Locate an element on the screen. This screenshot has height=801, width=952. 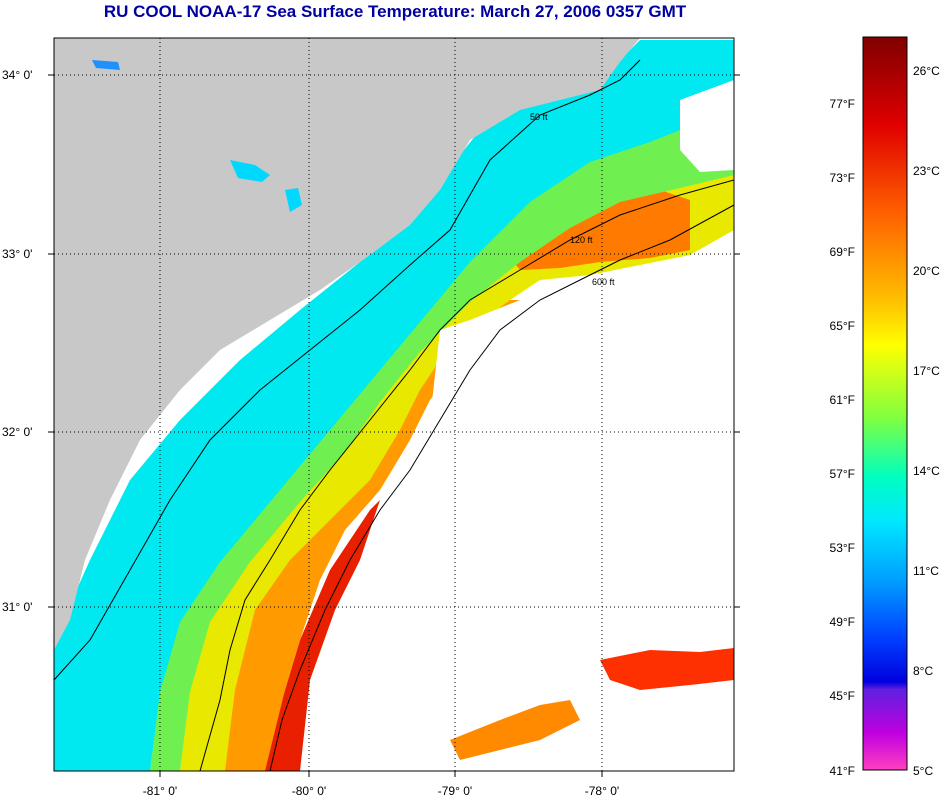
lon-label-80: -80° 0' is located at coordinates (309, 791).